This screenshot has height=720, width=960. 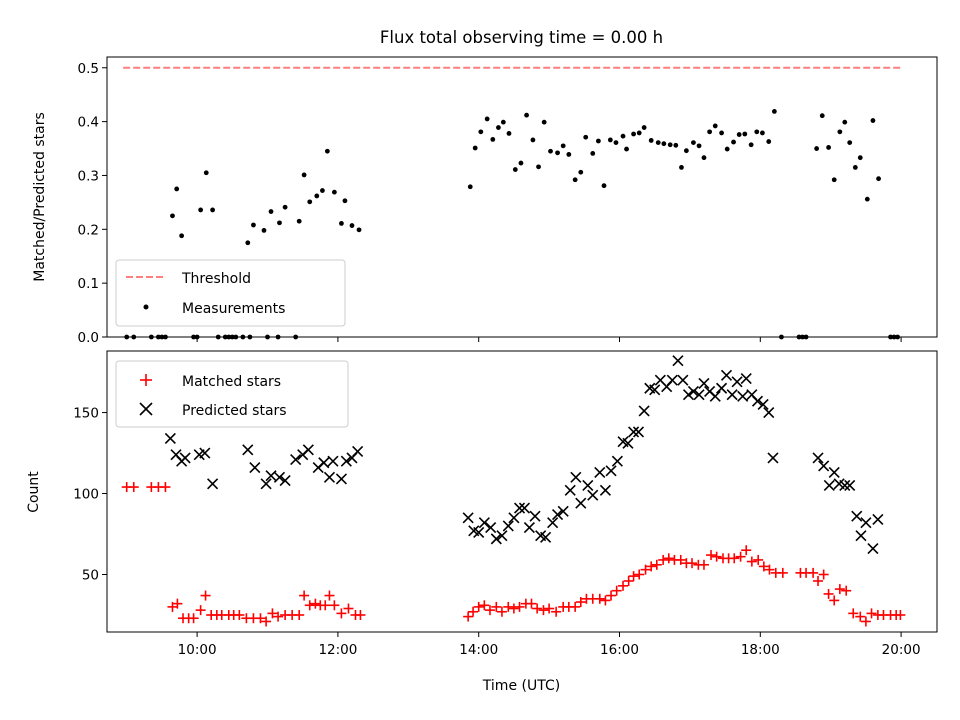 What do you see at coordinates (549, 645) in the screenshot?
I see `bottom-x-axis: 10:00 12:00 14:00 16:00 18:00 20:00` at bounding box center [549, 645].